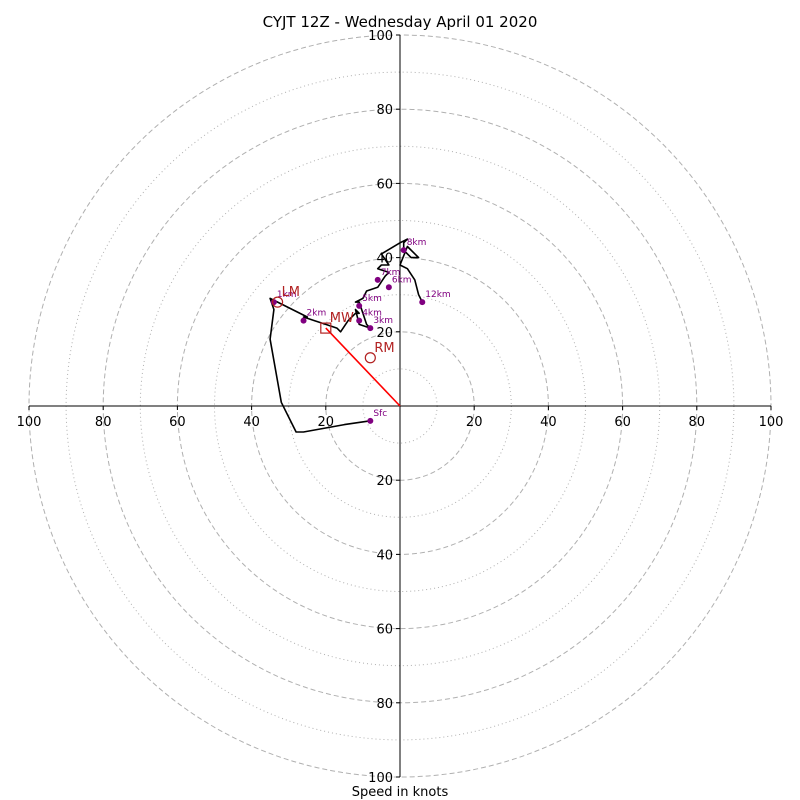 The height and width of the screenshot is (800, 800). What do you see at coordinates (391, 273) in the screenshot?
I see `height-label-7km: 7km` at bounding box center [391, 273].